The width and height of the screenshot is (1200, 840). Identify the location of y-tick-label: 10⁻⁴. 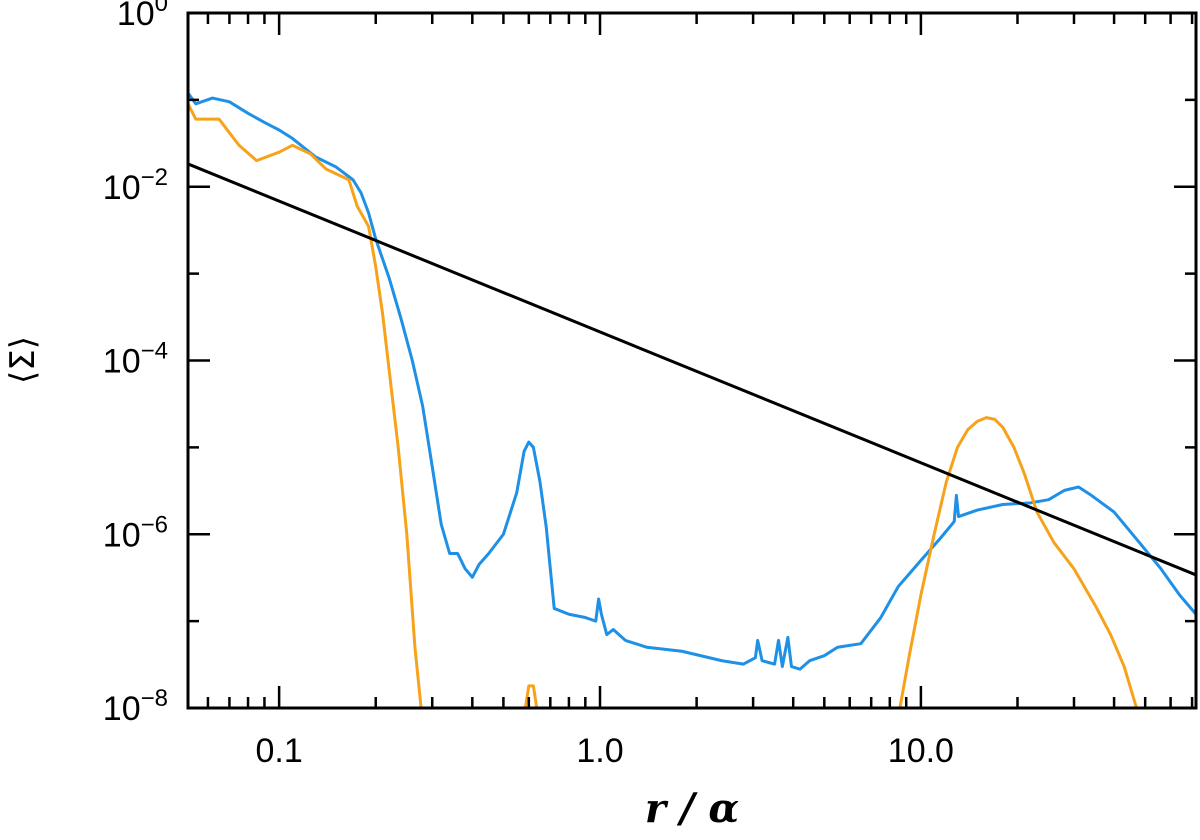
(135, 359).